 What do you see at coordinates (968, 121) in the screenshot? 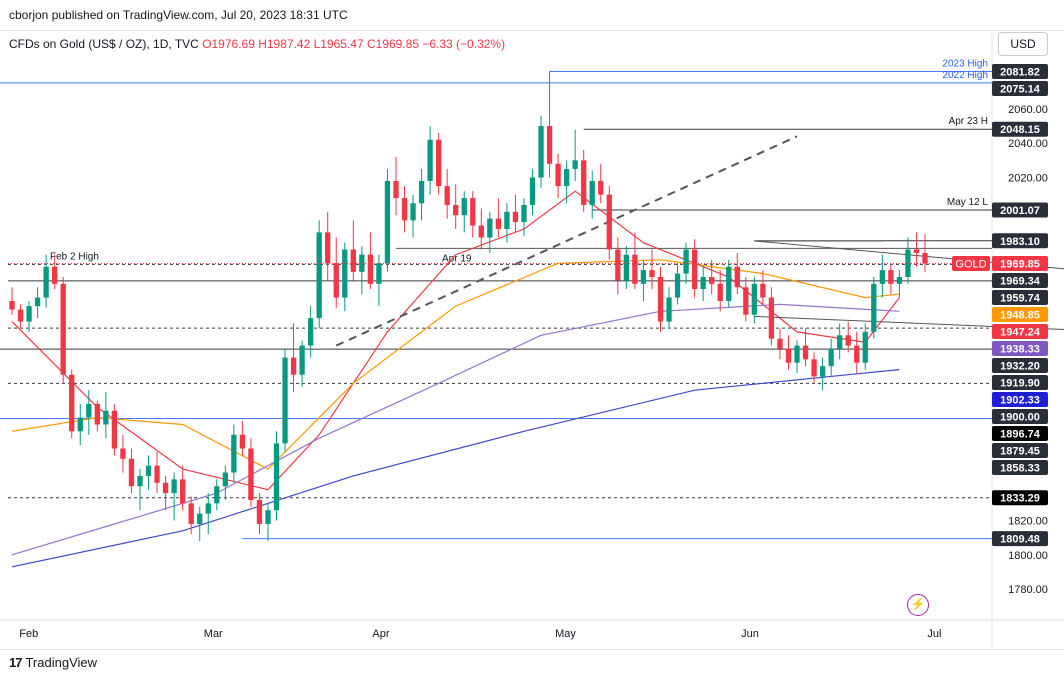
I see `level-label-2: Apr 23 H` at bounding box center [968, 121].